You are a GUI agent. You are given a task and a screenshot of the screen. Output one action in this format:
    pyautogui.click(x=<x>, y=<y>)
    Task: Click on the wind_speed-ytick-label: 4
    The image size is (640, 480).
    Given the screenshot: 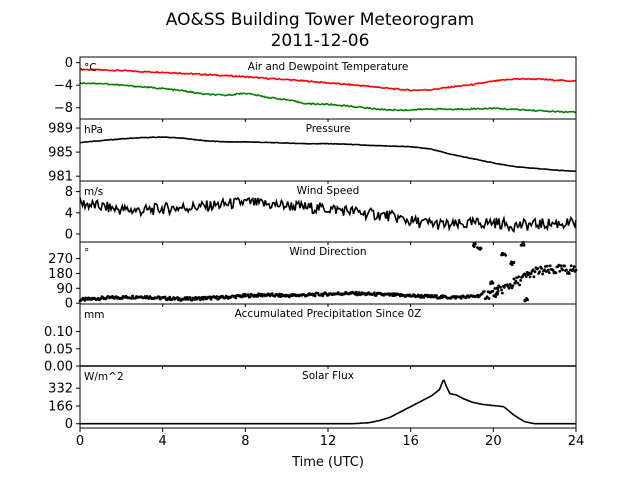 What is the action you would take?
    pyautogui.click(x=69, y=213)
    